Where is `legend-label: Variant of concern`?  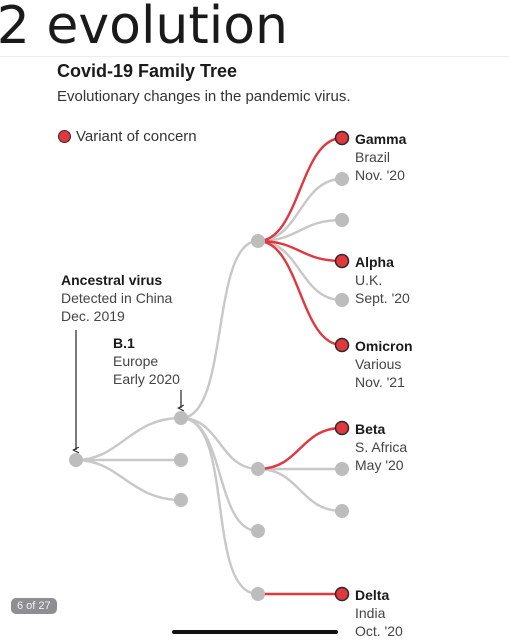 legend-label: Variant of concern is located at coordinates (136, 136).